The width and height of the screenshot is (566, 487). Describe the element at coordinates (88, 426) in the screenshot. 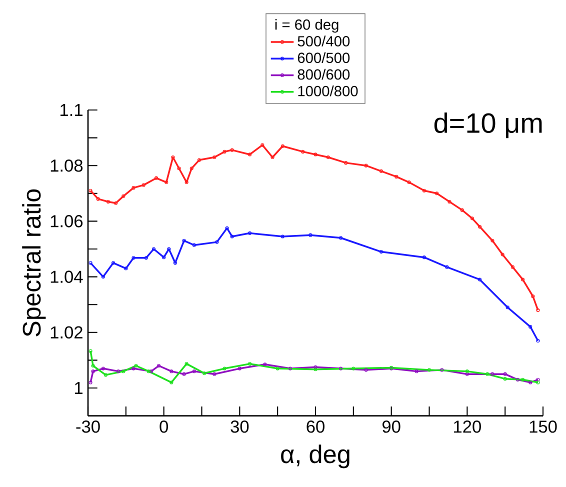

I see `x-tick-label: -30` at that location.